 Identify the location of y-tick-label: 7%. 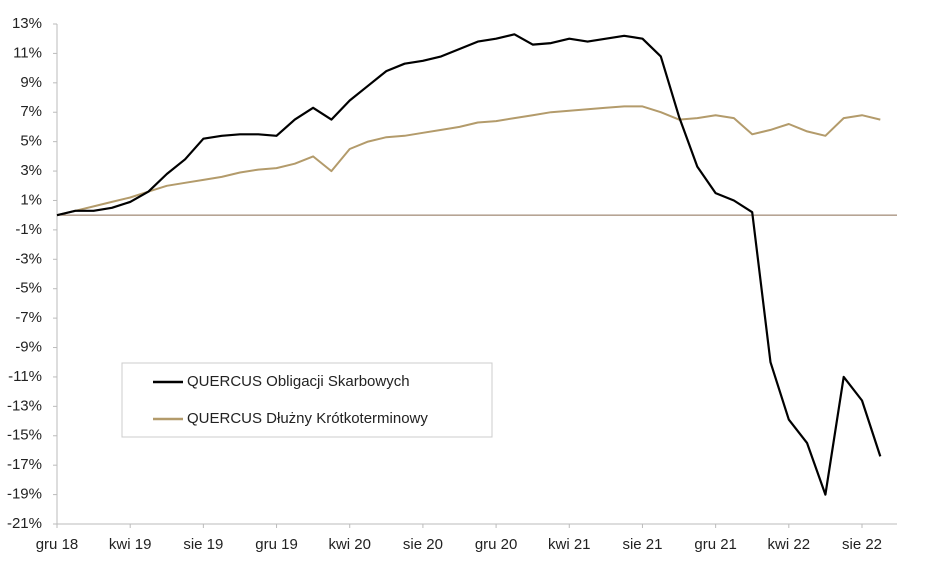
(31, 111).